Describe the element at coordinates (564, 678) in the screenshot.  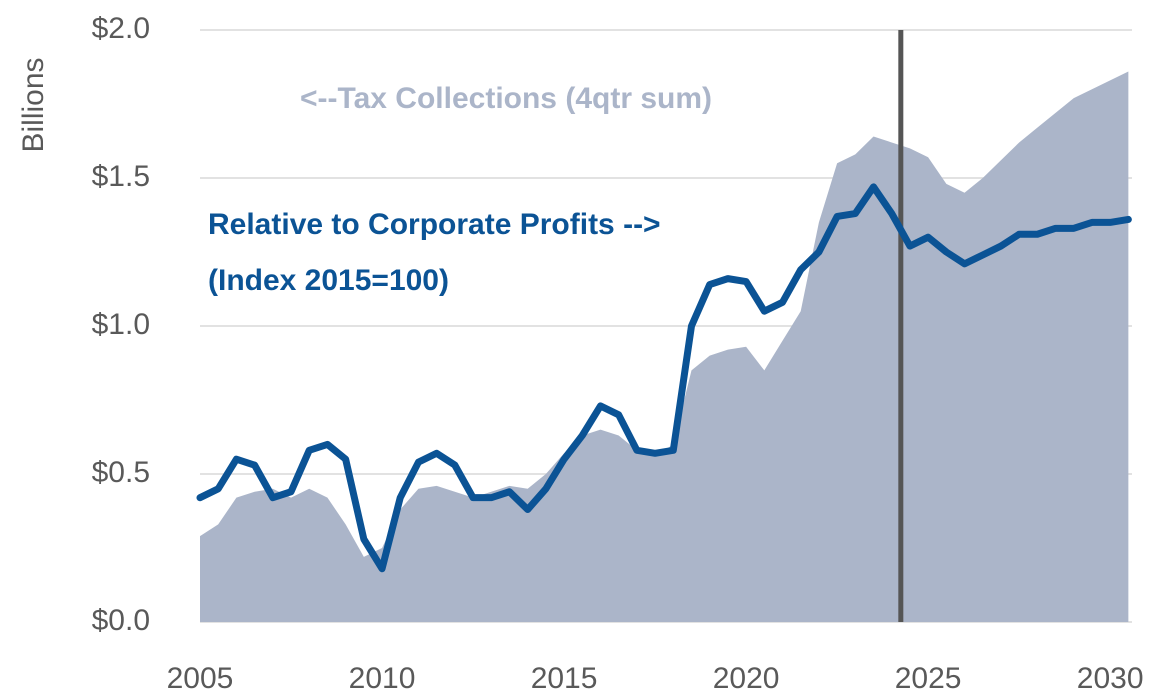
I see `x-tick-label: 2015` at that location.